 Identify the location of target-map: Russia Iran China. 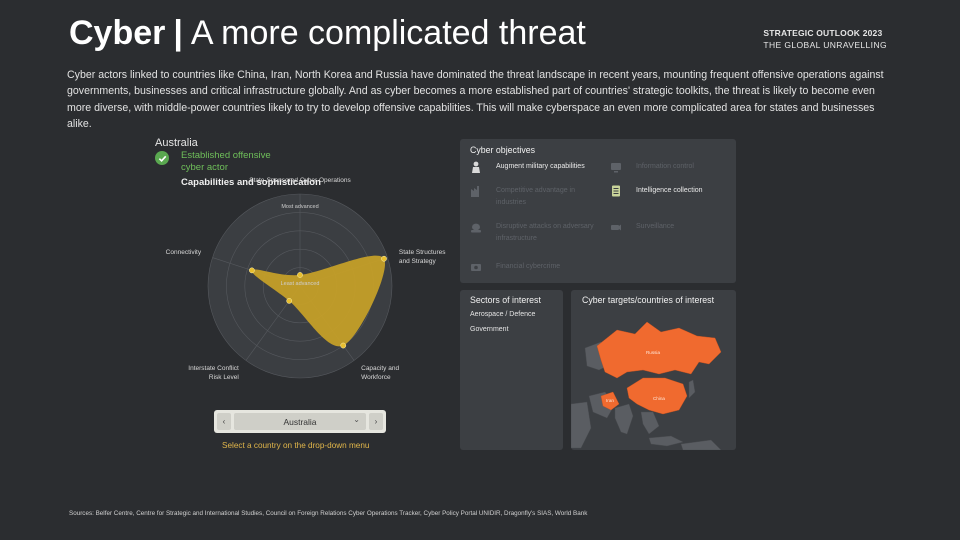
(646, 385).